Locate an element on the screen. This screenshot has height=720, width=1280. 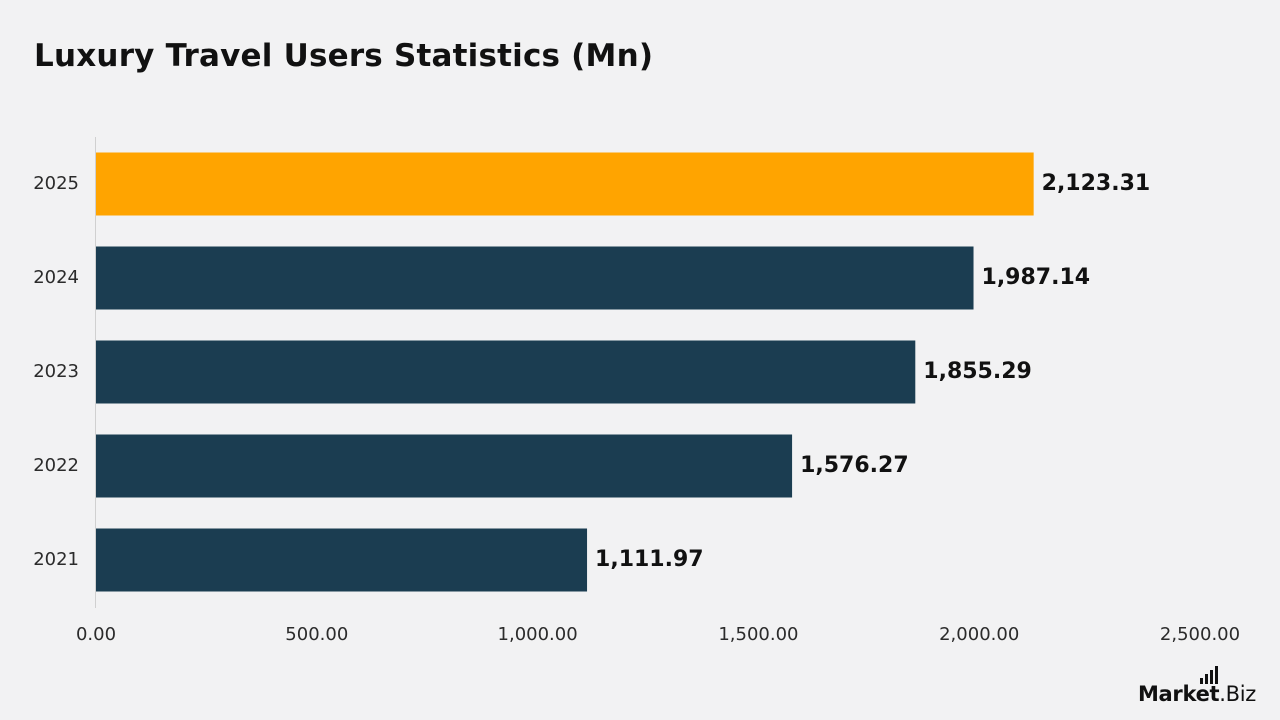
logo-bars-icon is located at coordinates (1209, 675).